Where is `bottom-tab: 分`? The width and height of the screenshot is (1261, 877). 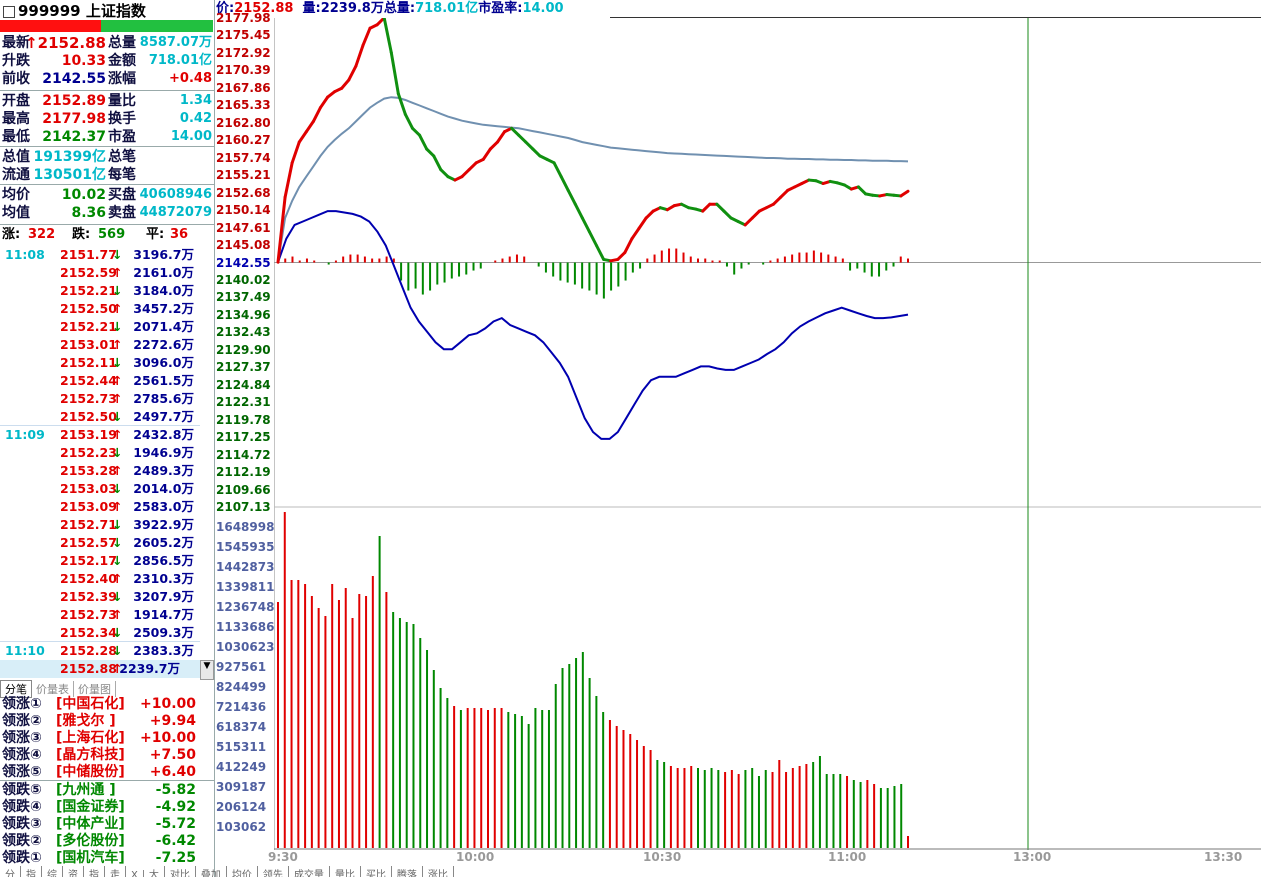 bottom-tab: 分 is located at coordinates (10, 871).